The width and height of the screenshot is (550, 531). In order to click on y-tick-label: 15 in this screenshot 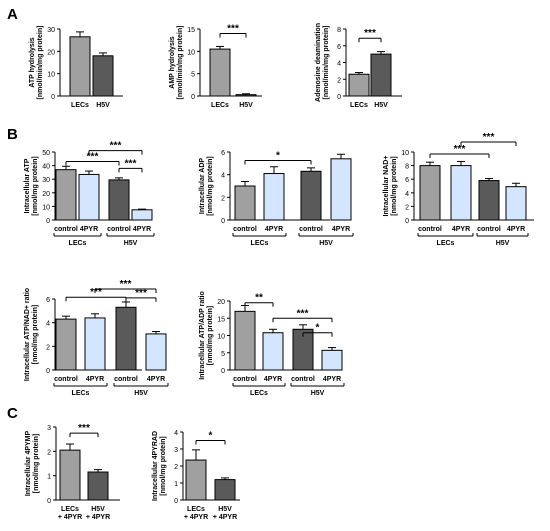, I will do `click(221, 319)`.